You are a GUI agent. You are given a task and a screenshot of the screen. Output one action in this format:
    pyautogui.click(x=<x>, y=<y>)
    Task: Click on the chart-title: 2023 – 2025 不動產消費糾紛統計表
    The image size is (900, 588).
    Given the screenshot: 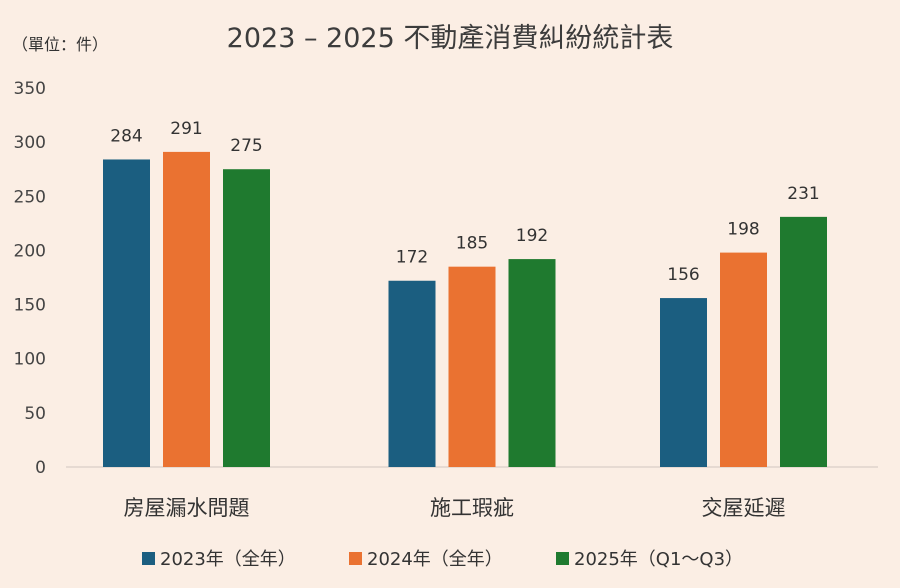 What is the action you would take?
    pyautogui.click(x=450, y=38)
    